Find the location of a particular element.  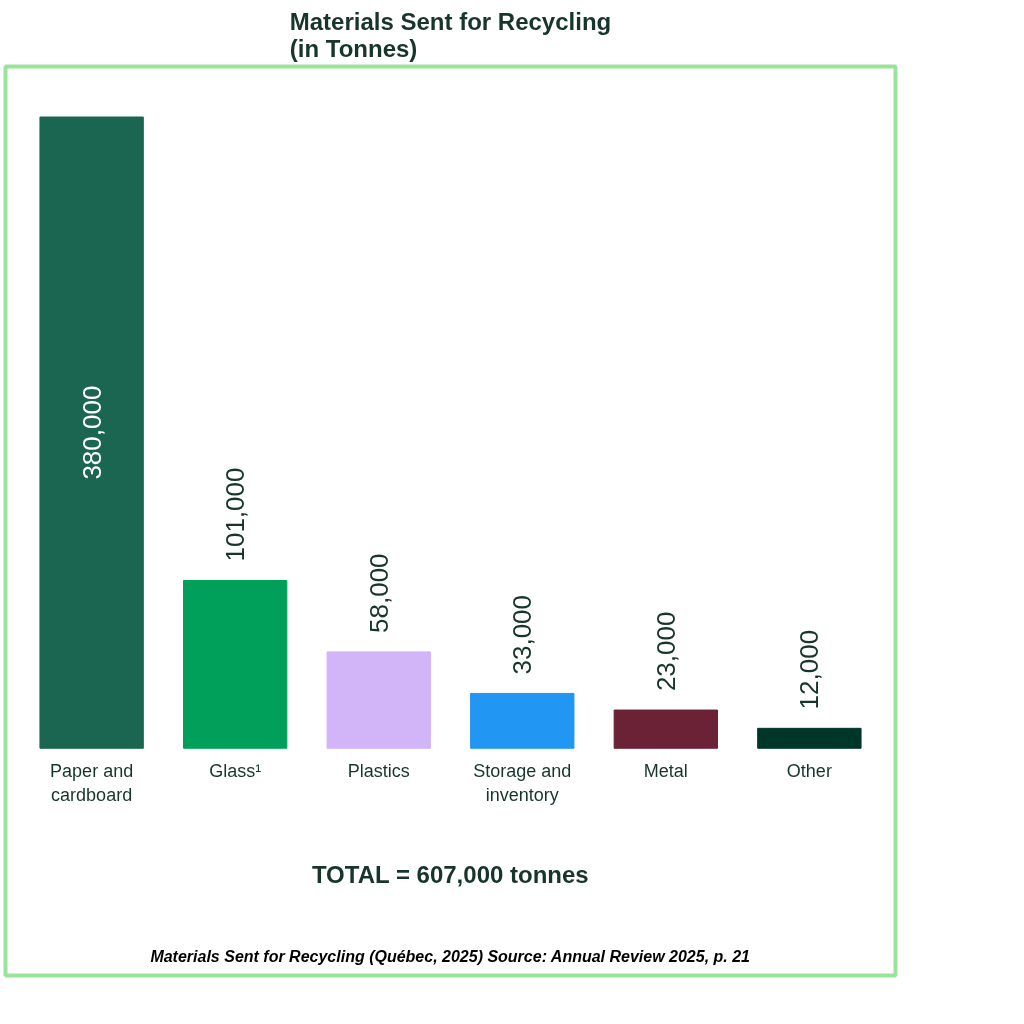

chart-title: Materials Sent for Recycling (in Tonnes) is located at coordinates (450, 34).